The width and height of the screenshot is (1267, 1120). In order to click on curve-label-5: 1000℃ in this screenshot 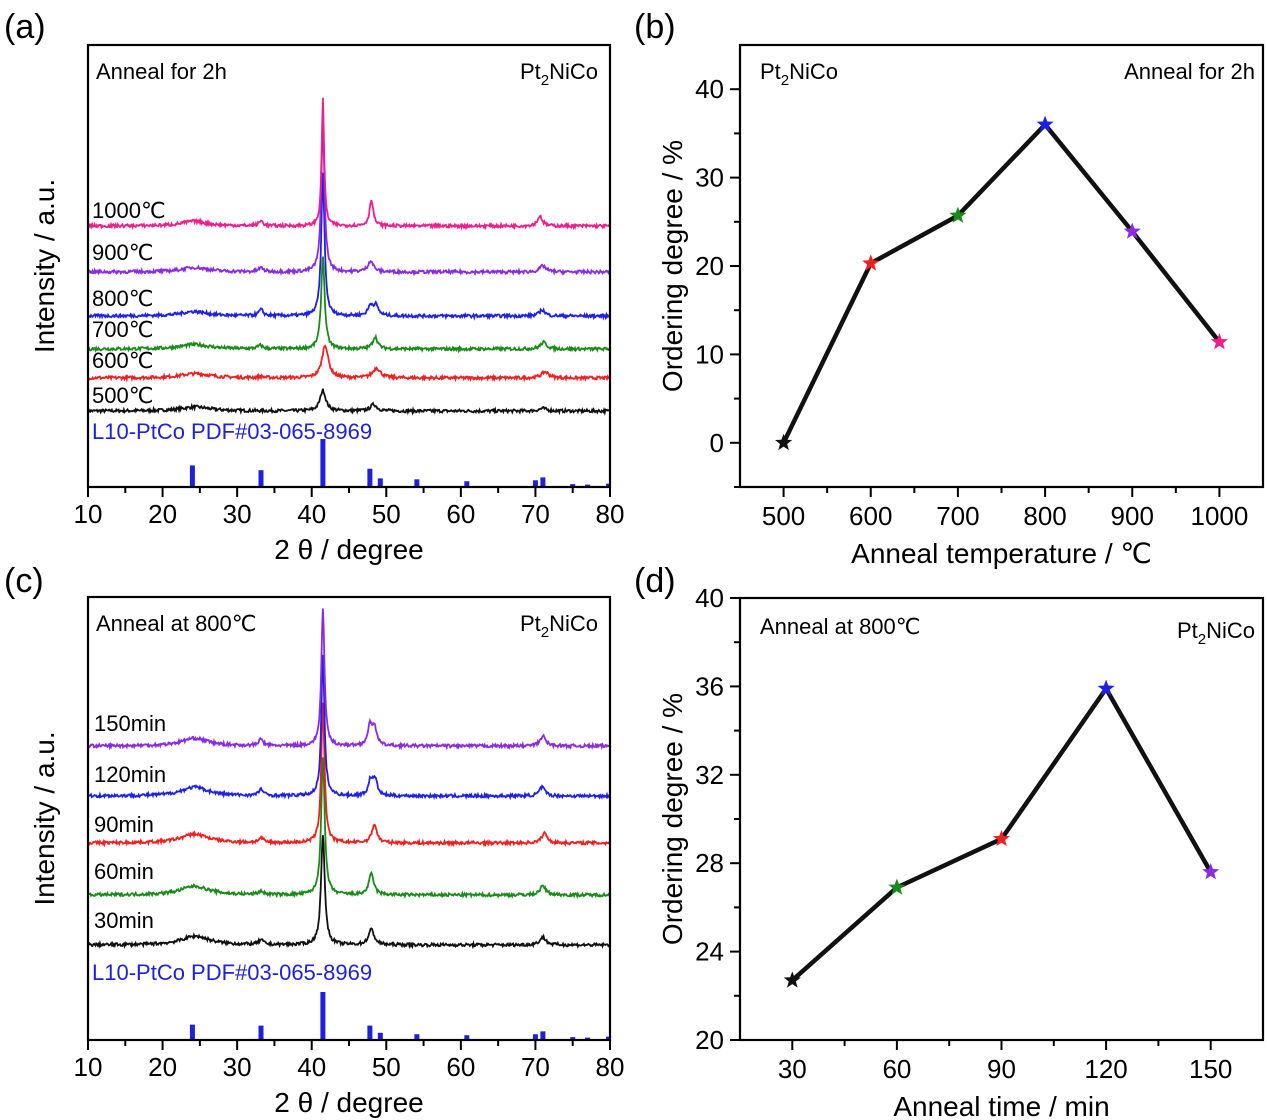, I will do `click(129, 210)`.